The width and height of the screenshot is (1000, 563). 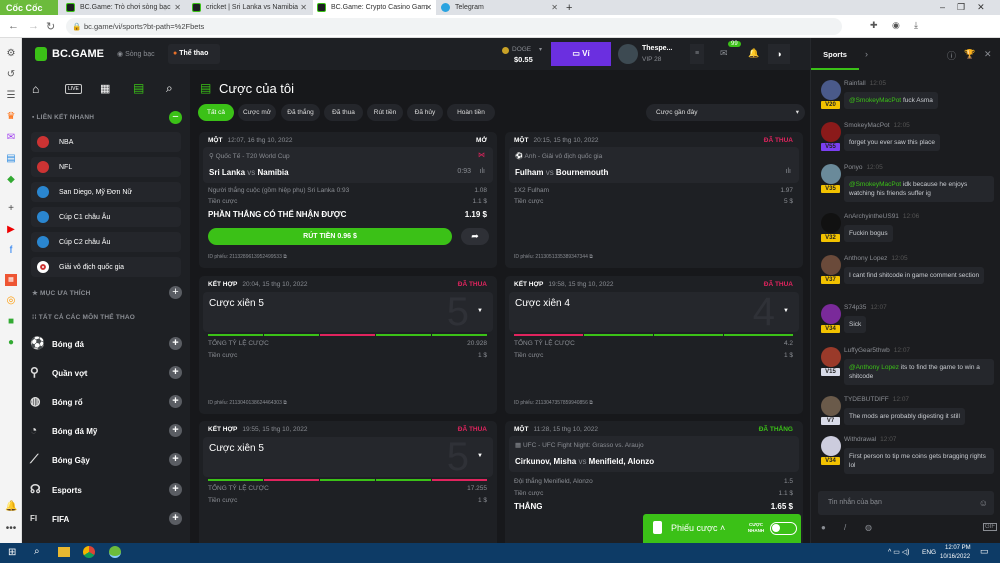 I want to click on mail-icon: ✉, so click(x=724, y=53).